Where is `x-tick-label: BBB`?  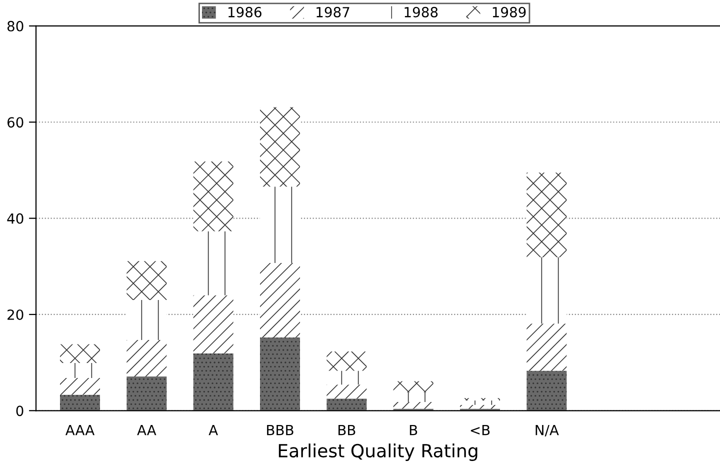 x-tick-label: BBB is located at coordinates (280, 430).